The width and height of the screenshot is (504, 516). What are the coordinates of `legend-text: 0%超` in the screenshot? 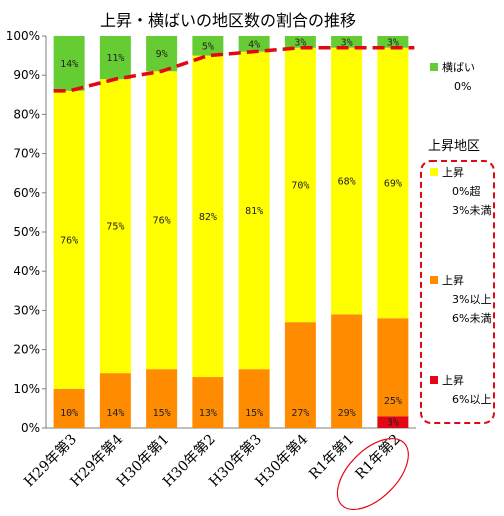 It's located at (466, 191).